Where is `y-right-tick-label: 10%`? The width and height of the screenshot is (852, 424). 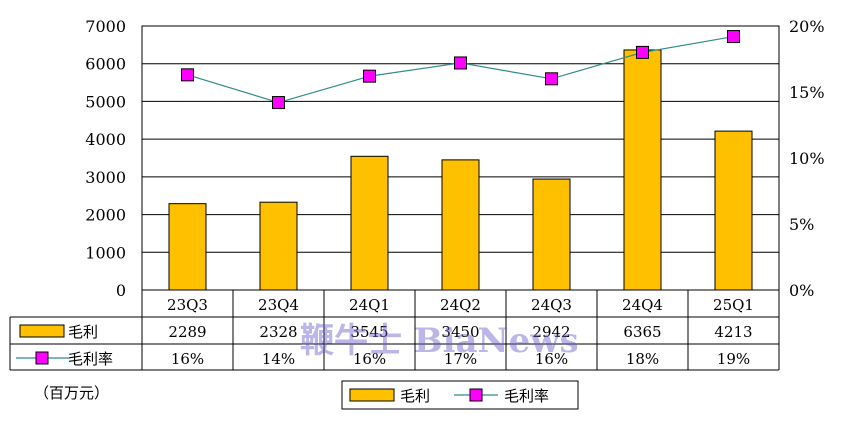
y-right-tick-label: 10% is located at coordinates (807, 158).